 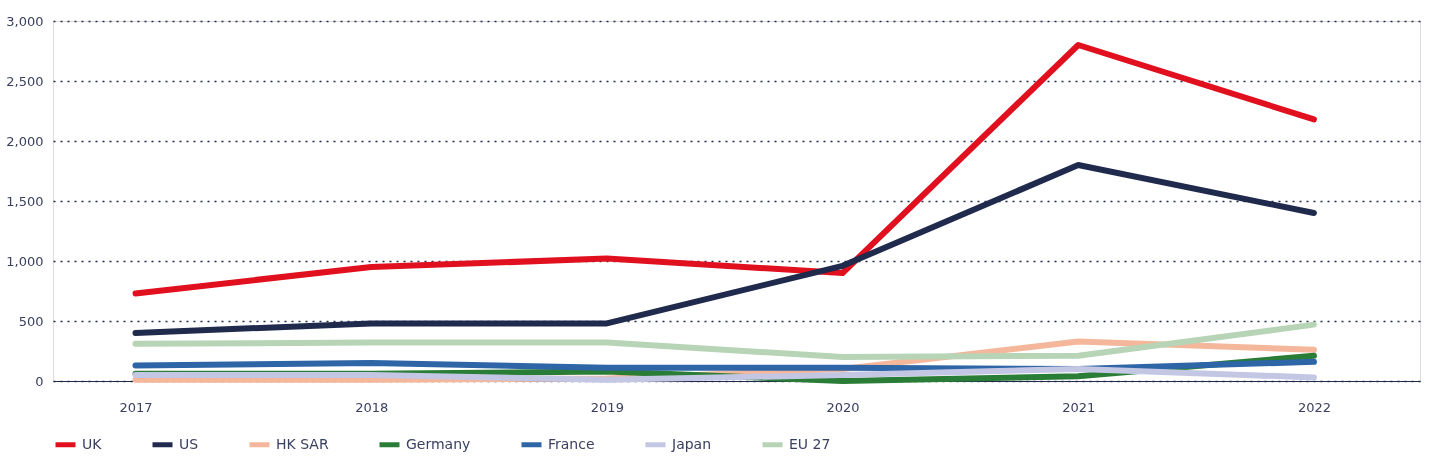 I want to click on y-tick-label: 2,000, so click(x=25, y=141).